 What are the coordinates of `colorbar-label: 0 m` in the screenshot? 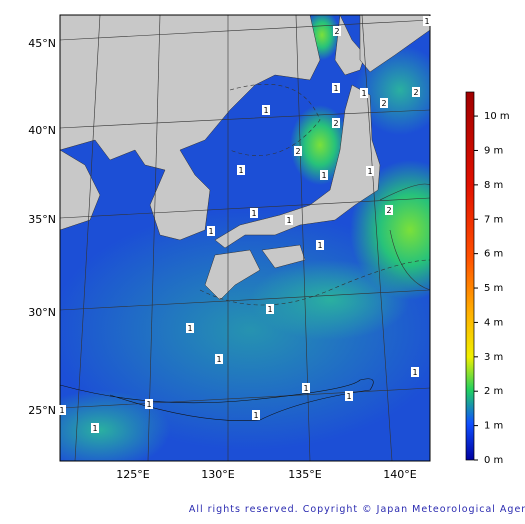 It's located at (493, 460).